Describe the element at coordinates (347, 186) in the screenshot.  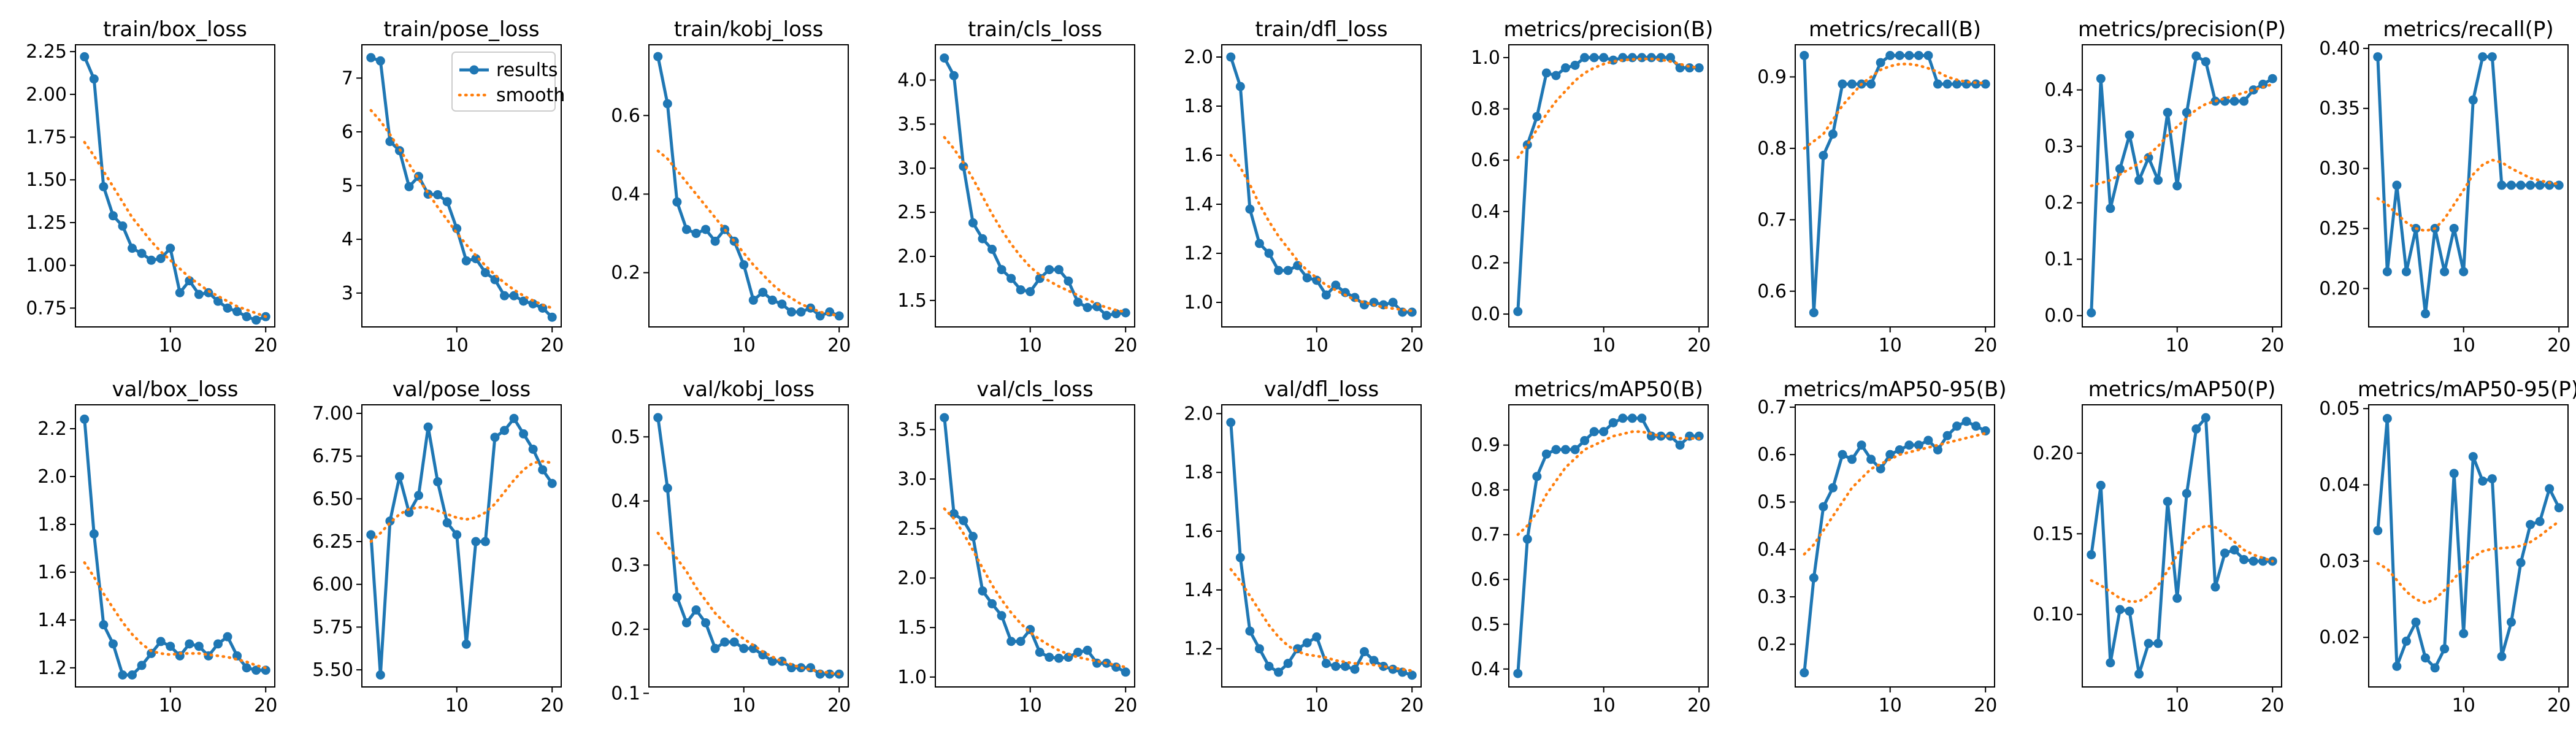
I see `y-tick-label: 5` at that location.